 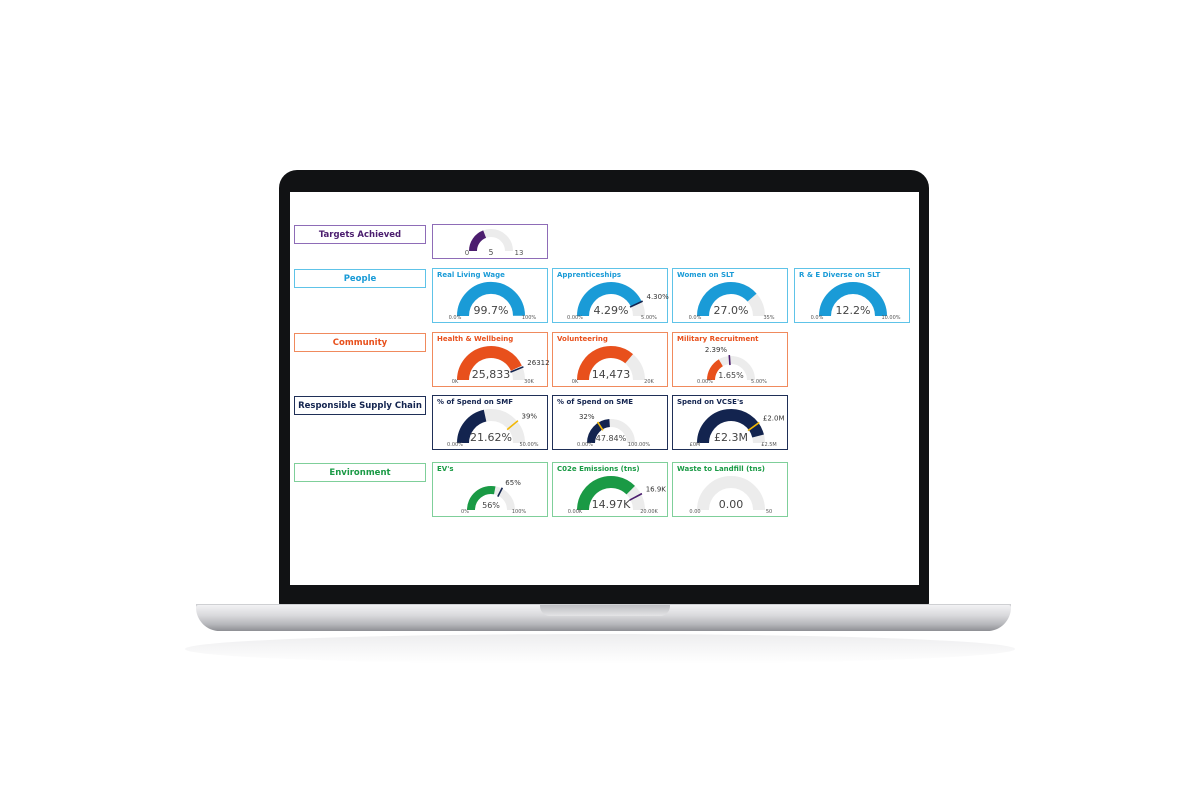 I want to click on gauge-value: 56%, so click(x=491, y=505).